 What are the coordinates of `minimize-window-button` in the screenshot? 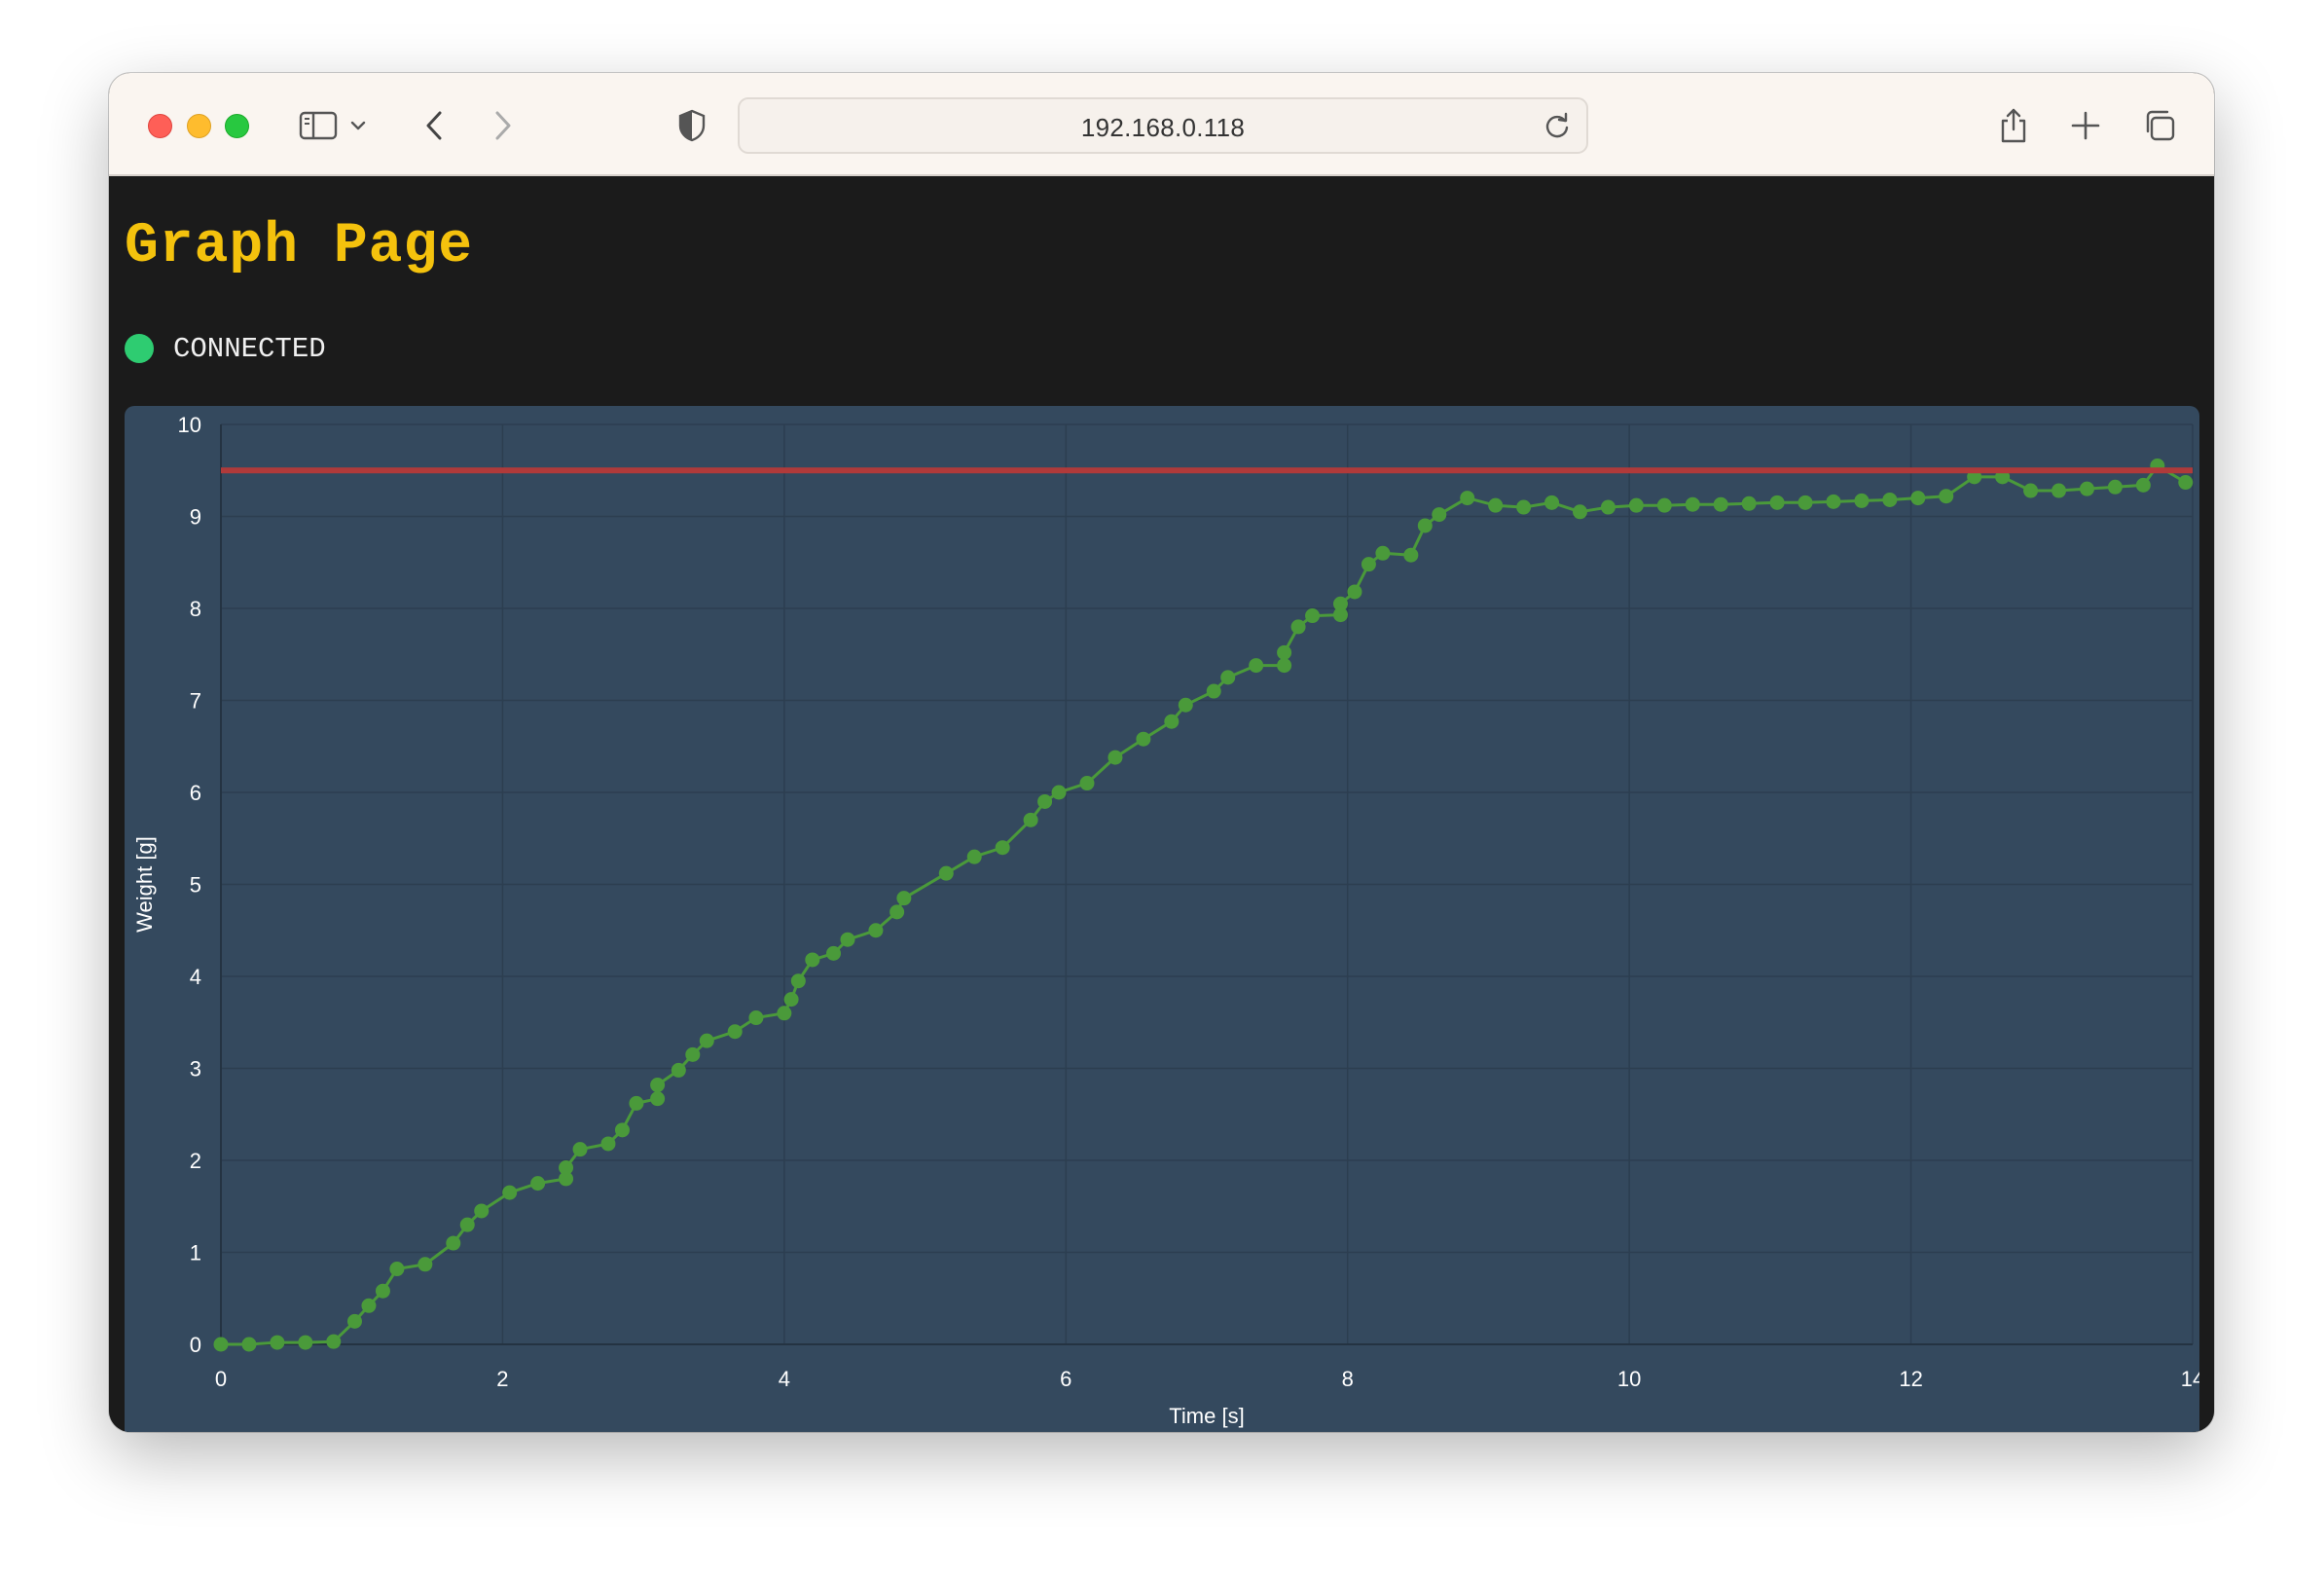 It's located at (199, 126).